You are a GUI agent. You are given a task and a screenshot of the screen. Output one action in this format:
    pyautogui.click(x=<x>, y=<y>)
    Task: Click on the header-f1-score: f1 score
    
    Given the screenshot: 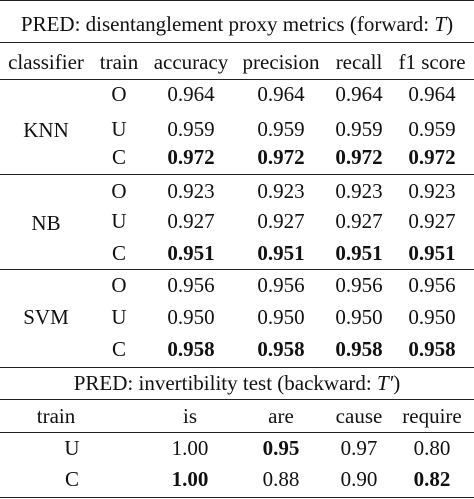 What is the action you would take?
    pyautogui.click(x=432, y=62)
    